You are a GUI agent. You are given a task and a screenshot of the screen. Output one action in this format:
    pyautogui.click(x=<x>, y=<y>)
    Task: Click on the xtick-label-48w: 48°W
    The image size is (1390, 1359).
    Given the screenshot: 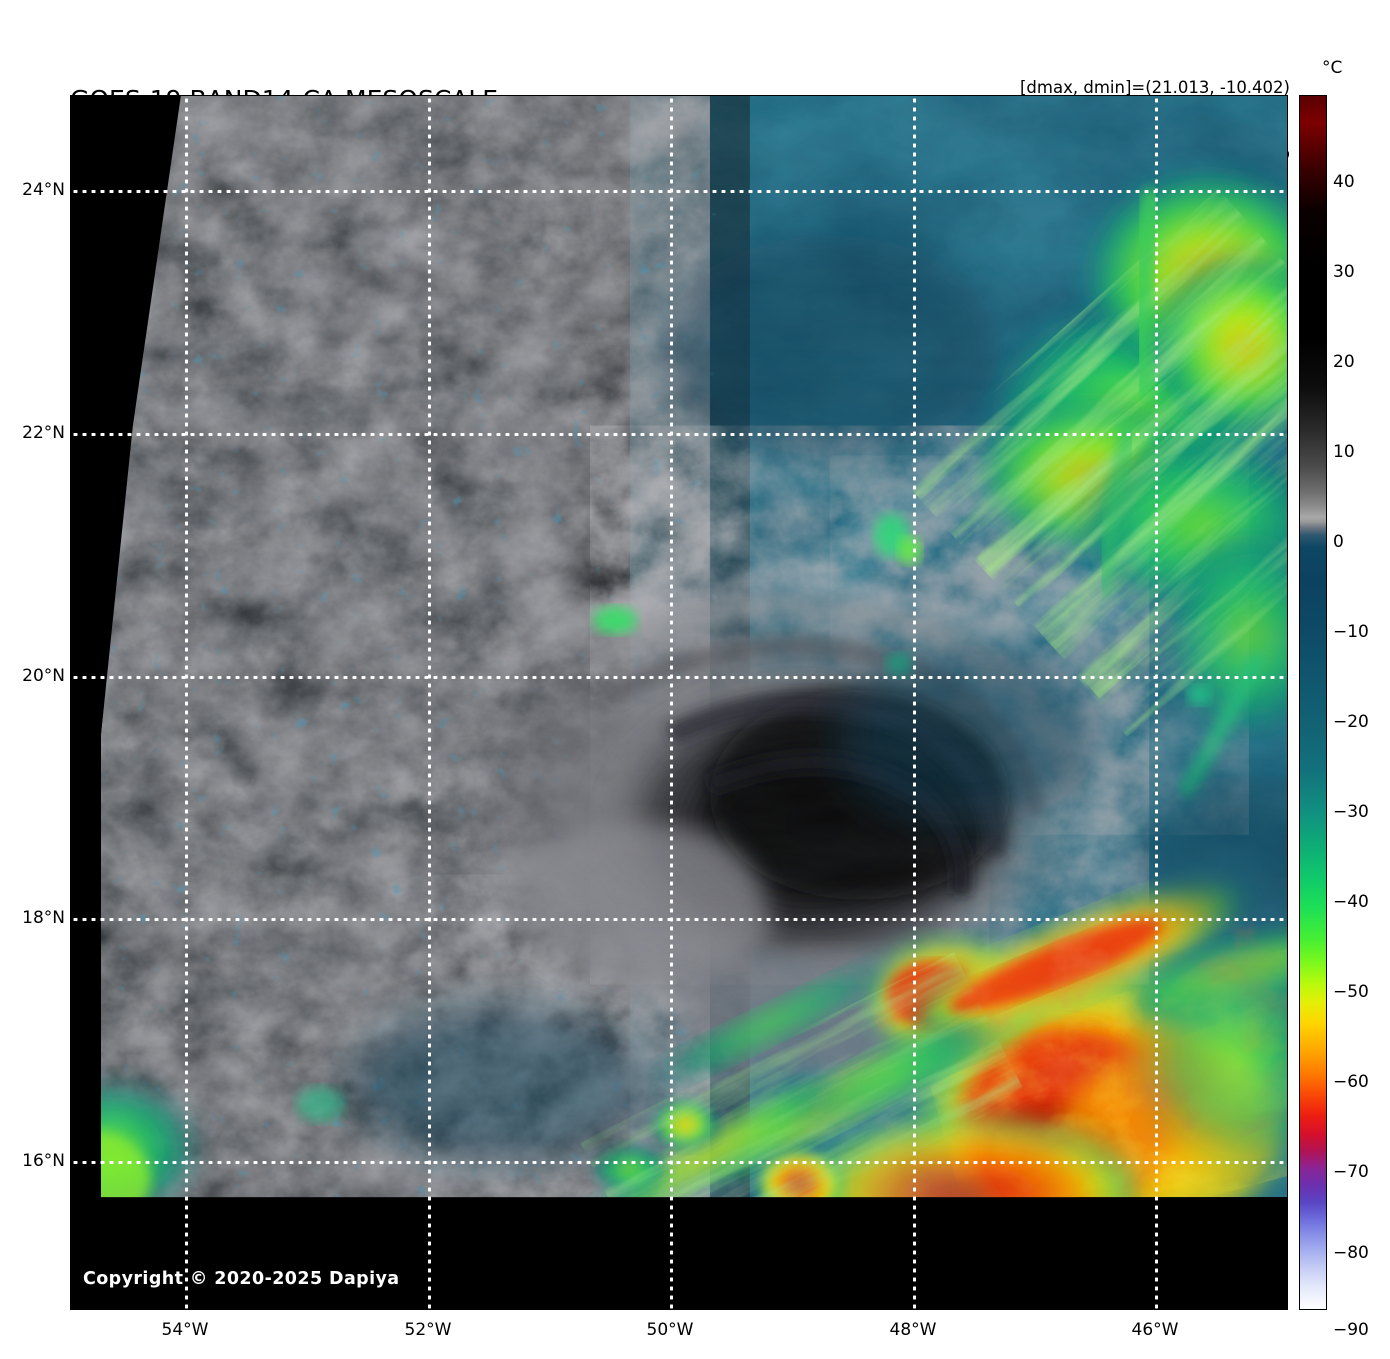 What is the action you would take?
    pyautogui.click(x=913, y=1330)
    